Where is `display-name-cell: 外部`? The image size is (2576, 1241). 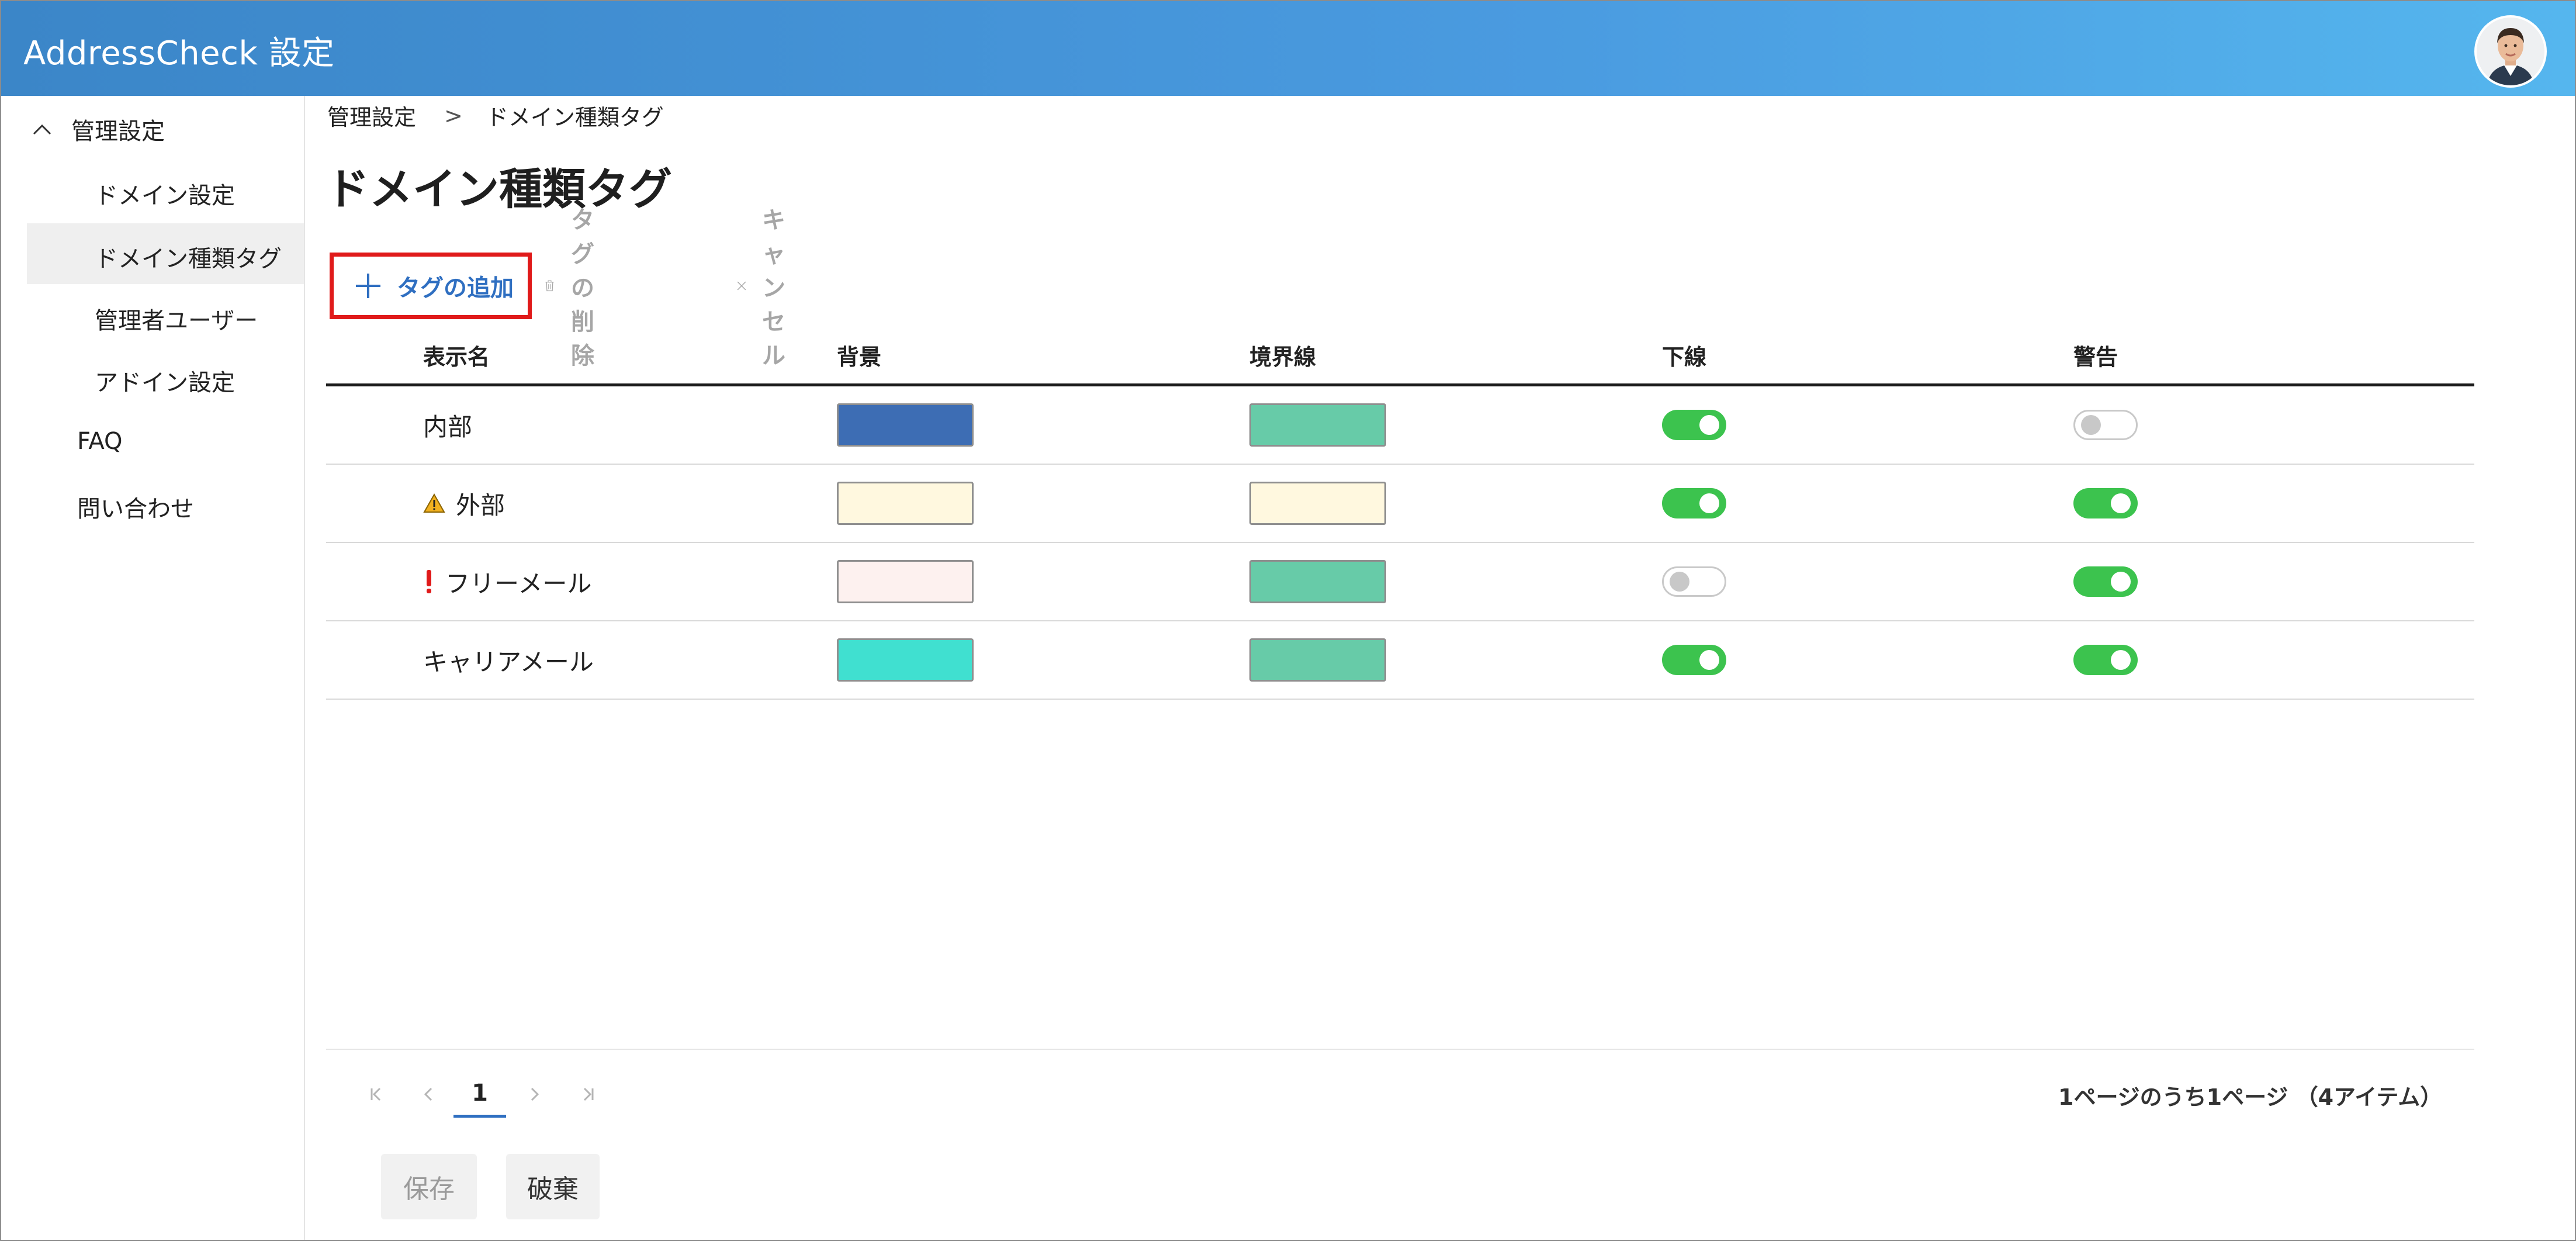
display-name-cell: 外部 is located at coordinates (464, 503).